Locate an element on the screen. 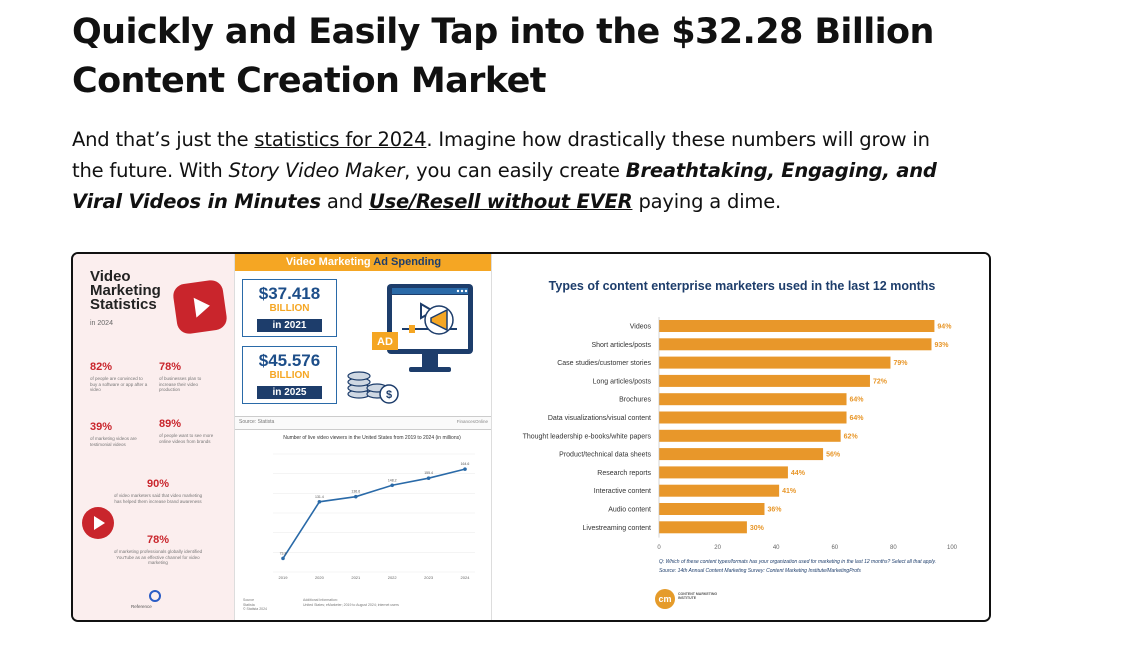  cmi-logo-icon: cm is located at coordinates (665, 599).